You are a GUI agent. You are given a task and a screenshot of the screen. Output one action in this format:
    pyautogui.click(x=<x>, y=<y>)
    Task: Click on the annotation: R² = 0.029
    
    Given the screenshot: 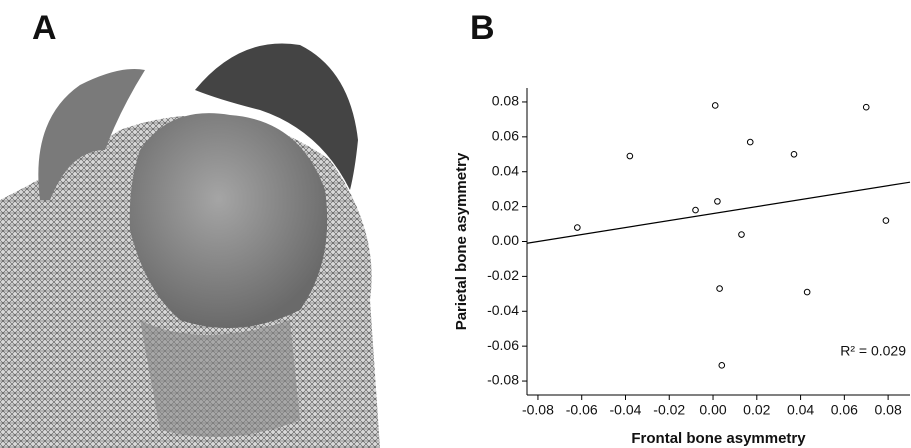 What is the action you would take?
    pyautogui.click(x=873, y=351)
    